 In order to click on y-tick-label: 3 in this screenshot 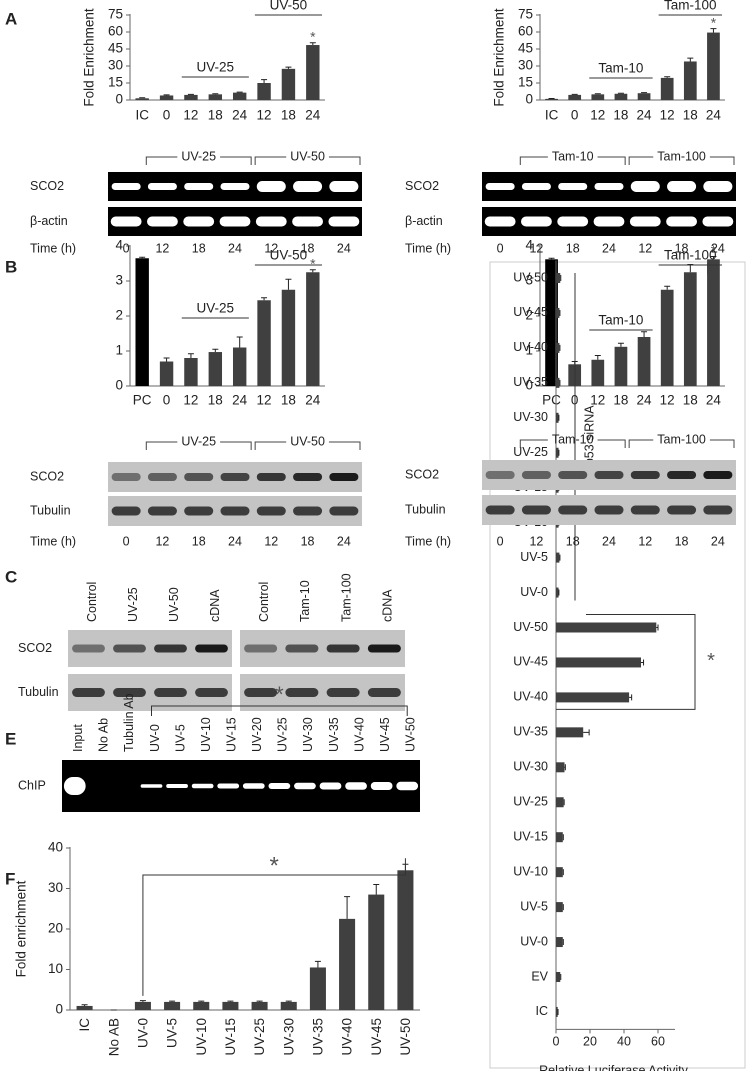, I will do `click(529, 280)`.